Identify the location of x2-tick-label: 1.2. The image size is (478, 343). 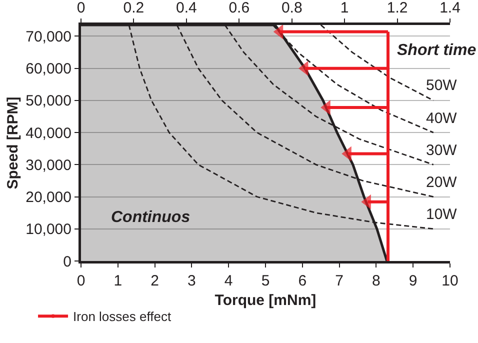
(397, 8).